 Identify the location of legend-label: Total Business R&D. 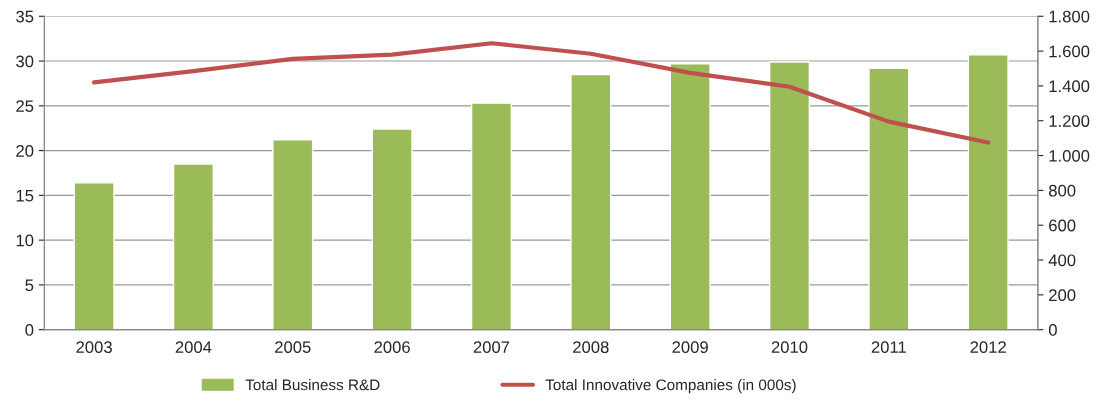
(312, 385).